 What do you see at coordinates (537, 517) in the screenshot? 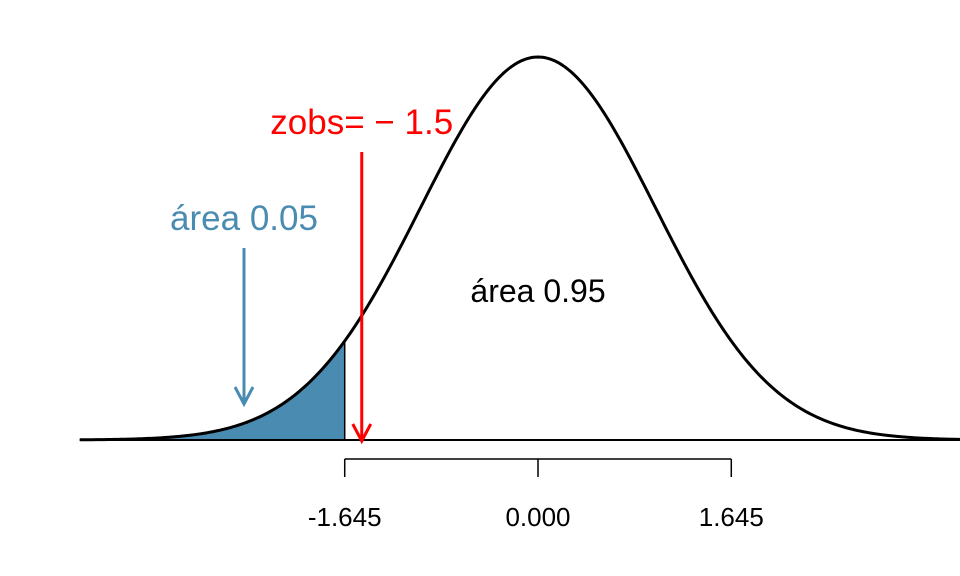
I see `x-tick-label-1: 0.000` at bounding box center [537, 517].